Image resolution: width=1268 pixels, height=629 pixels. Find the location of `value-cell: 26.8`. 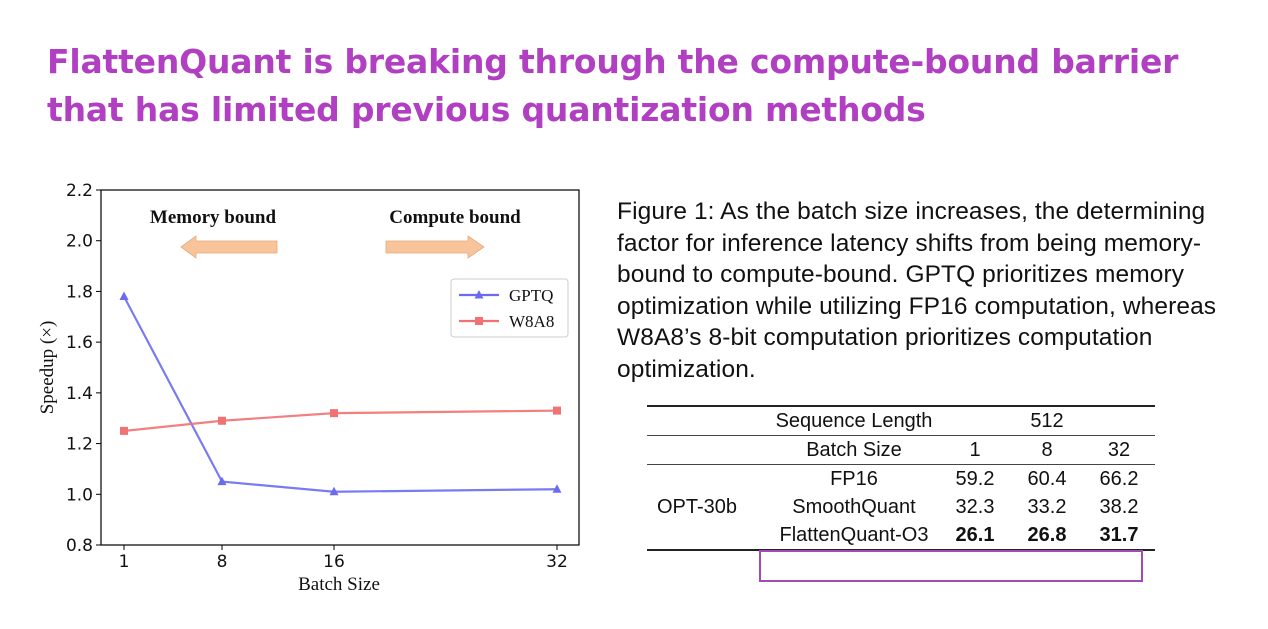

value-cell: 26.8 is located at coordinates (1047, 535).